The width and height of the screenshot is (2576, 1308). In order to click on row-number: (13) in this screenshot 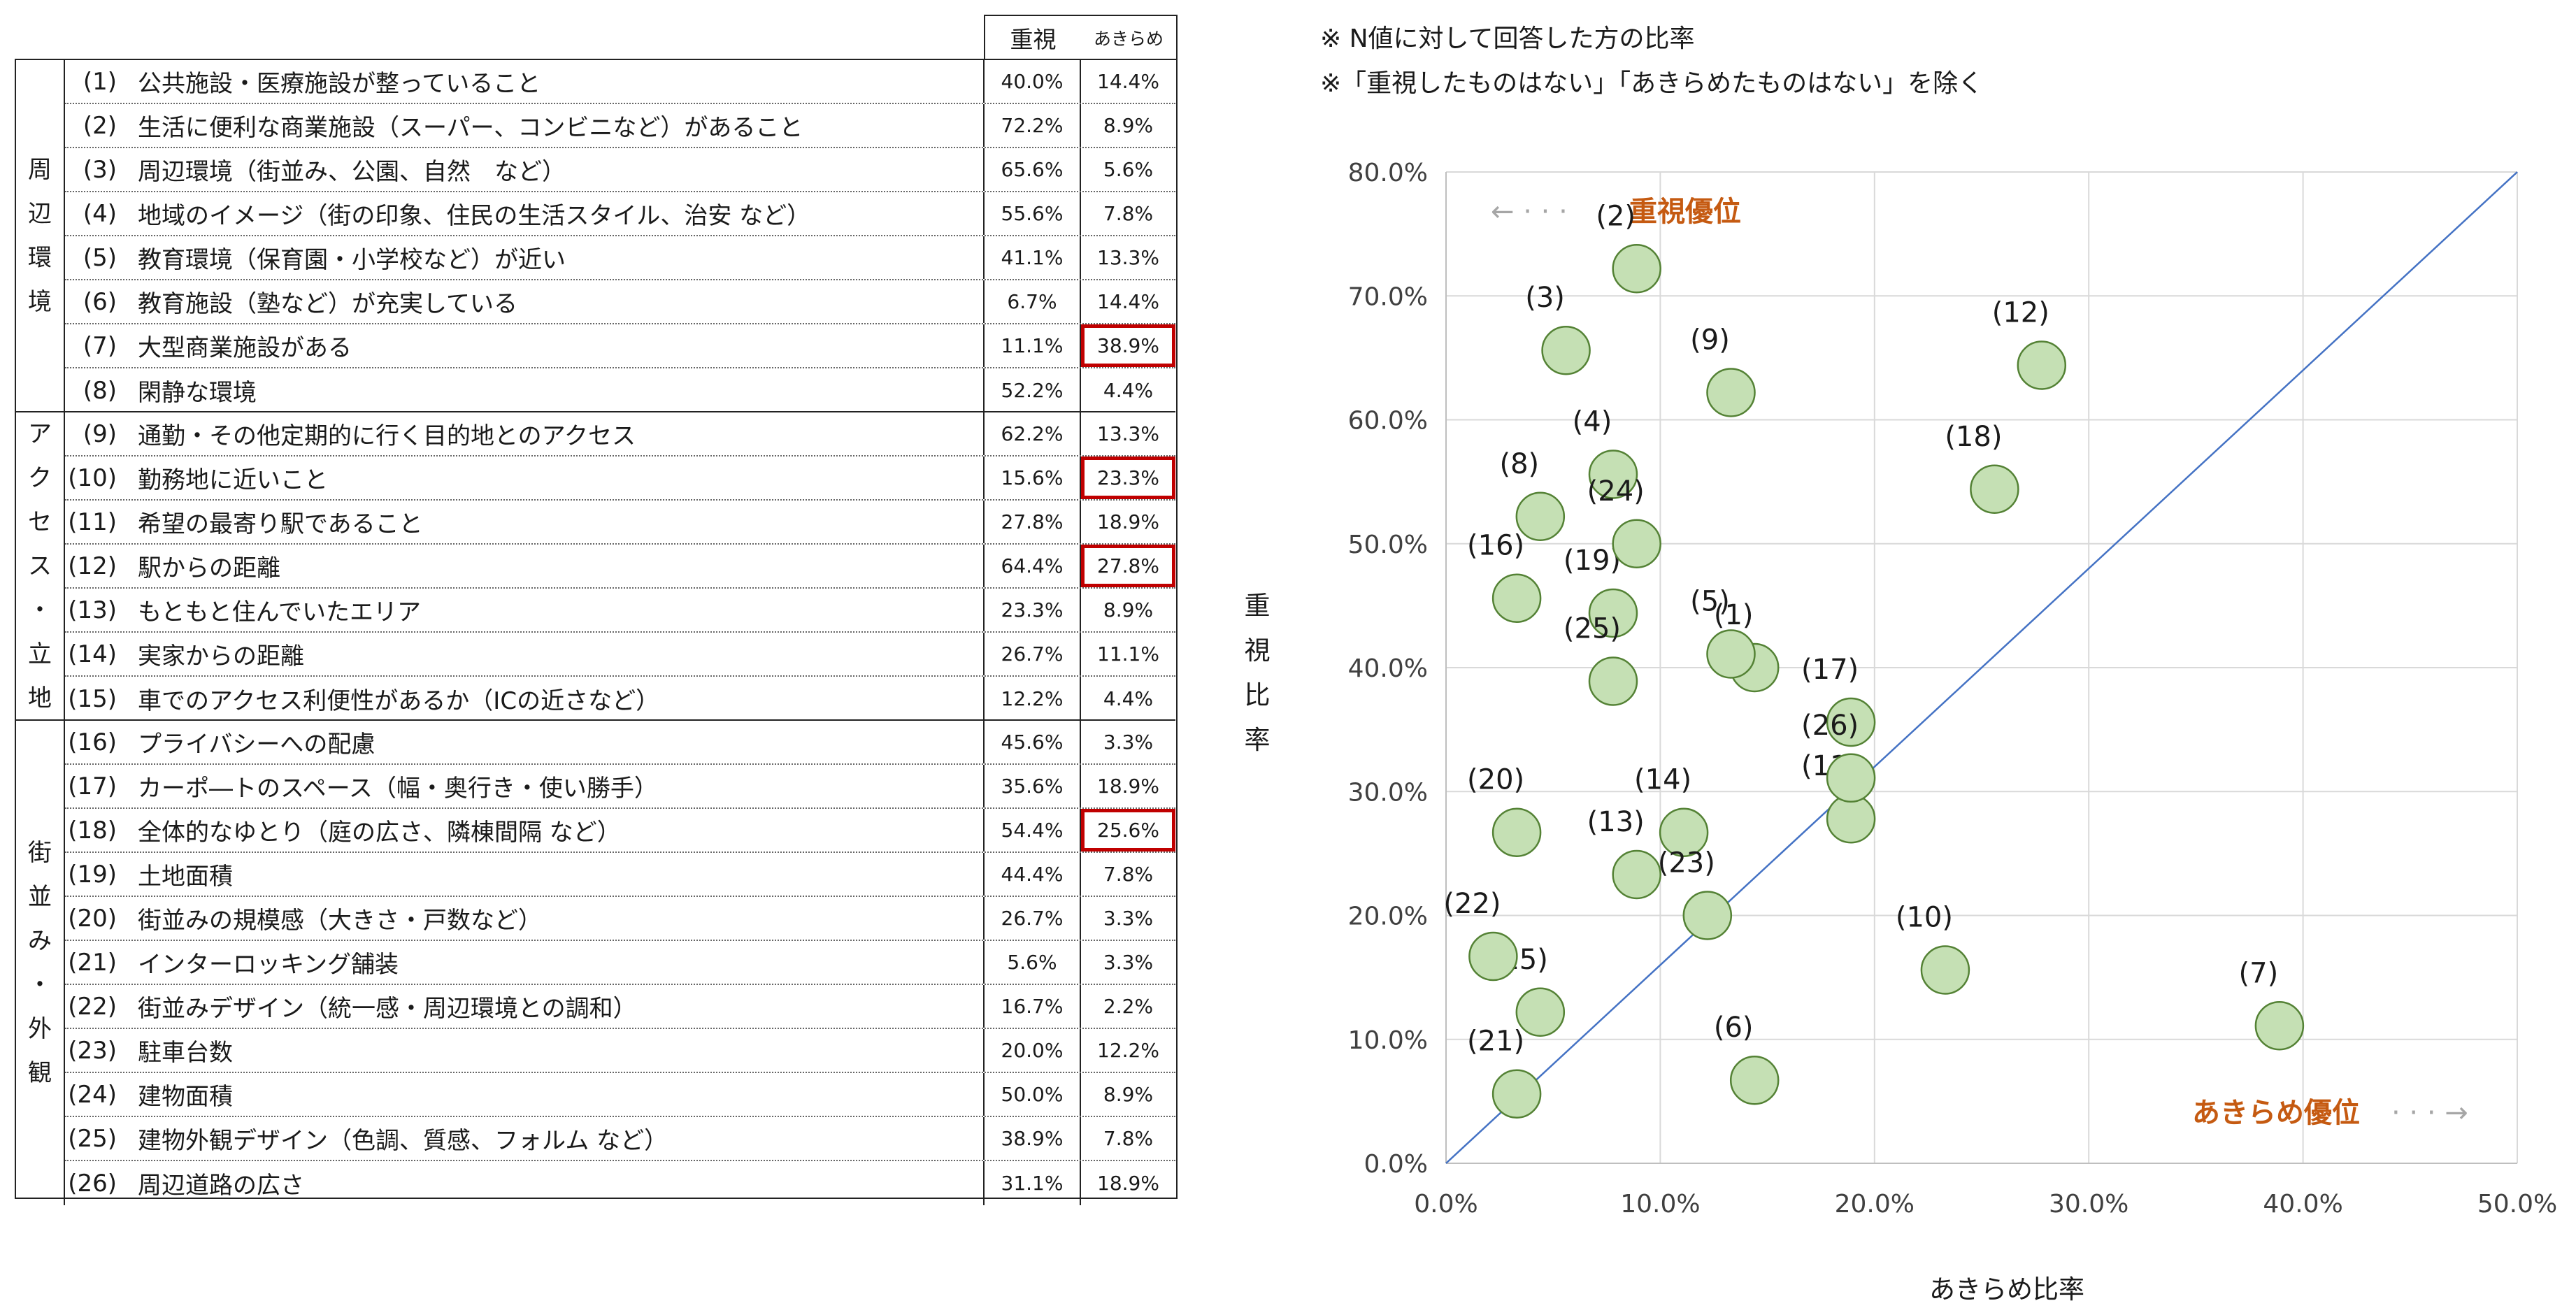, I will do `click(92, 610)`.